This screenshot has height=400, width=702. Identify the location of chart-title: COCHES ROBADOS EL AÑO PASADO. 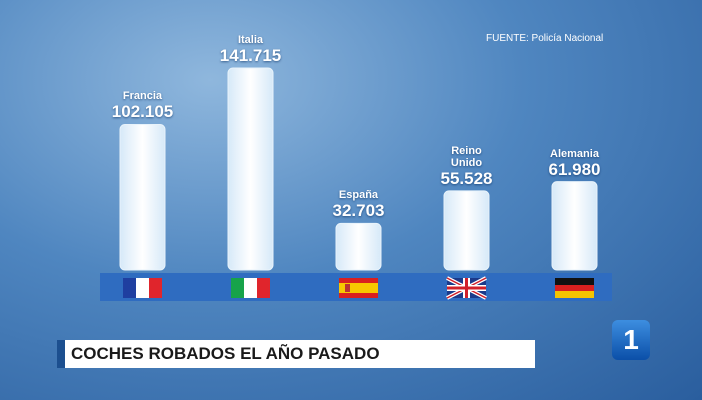
(296, 354).